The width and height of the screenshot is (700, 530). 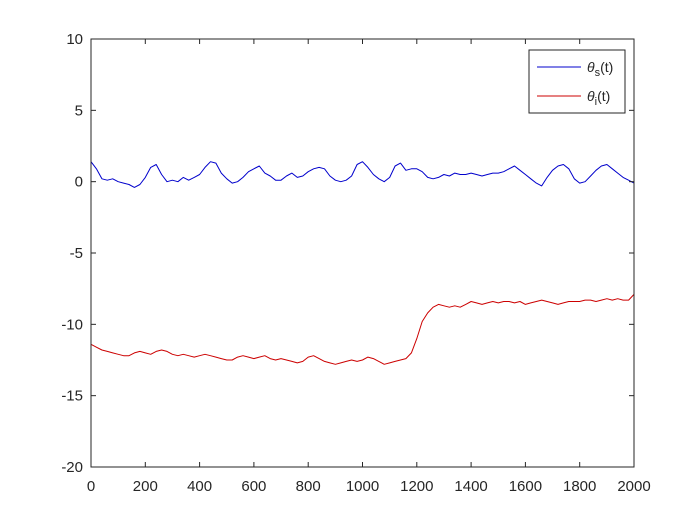 I want to click on legend-label-1: θi(t), so click(x=598, y=98).